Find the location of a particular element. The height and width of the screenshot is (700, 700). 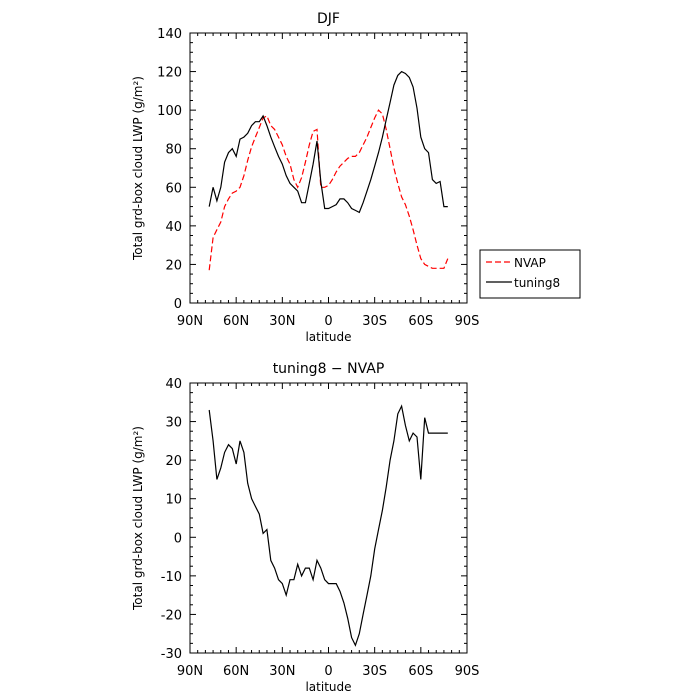

legend: NVAP tuning8 is located at coordinates (530, 274).